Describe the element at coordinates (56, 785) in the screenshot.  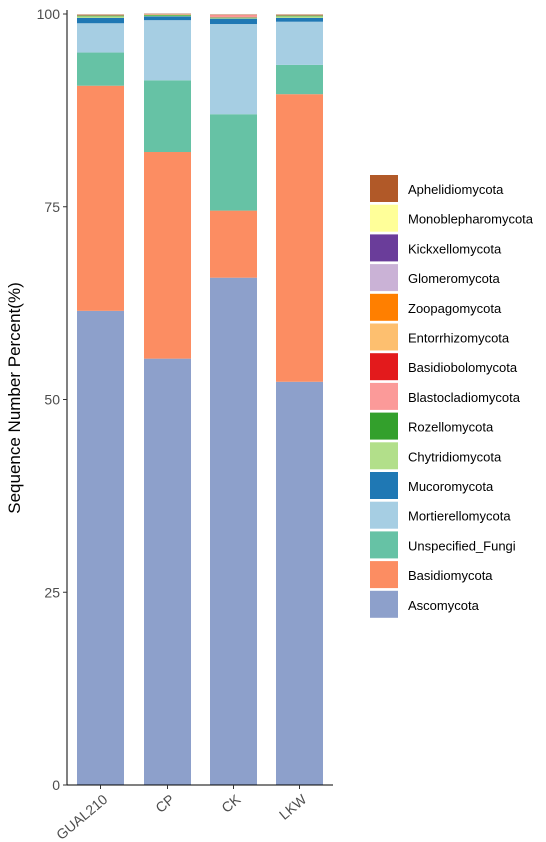
I see `y-tick-label: 0` at that location.